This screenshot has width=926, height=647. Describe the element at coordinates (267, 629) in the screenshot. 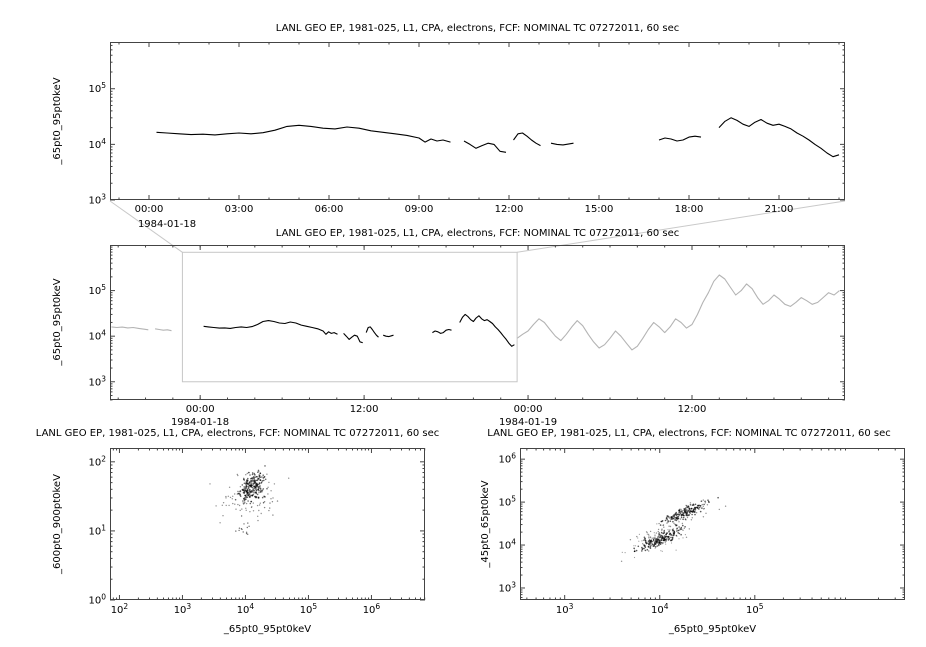

I see `panel3-x-axis-label: _65pt0_95pt0keV` at that location.